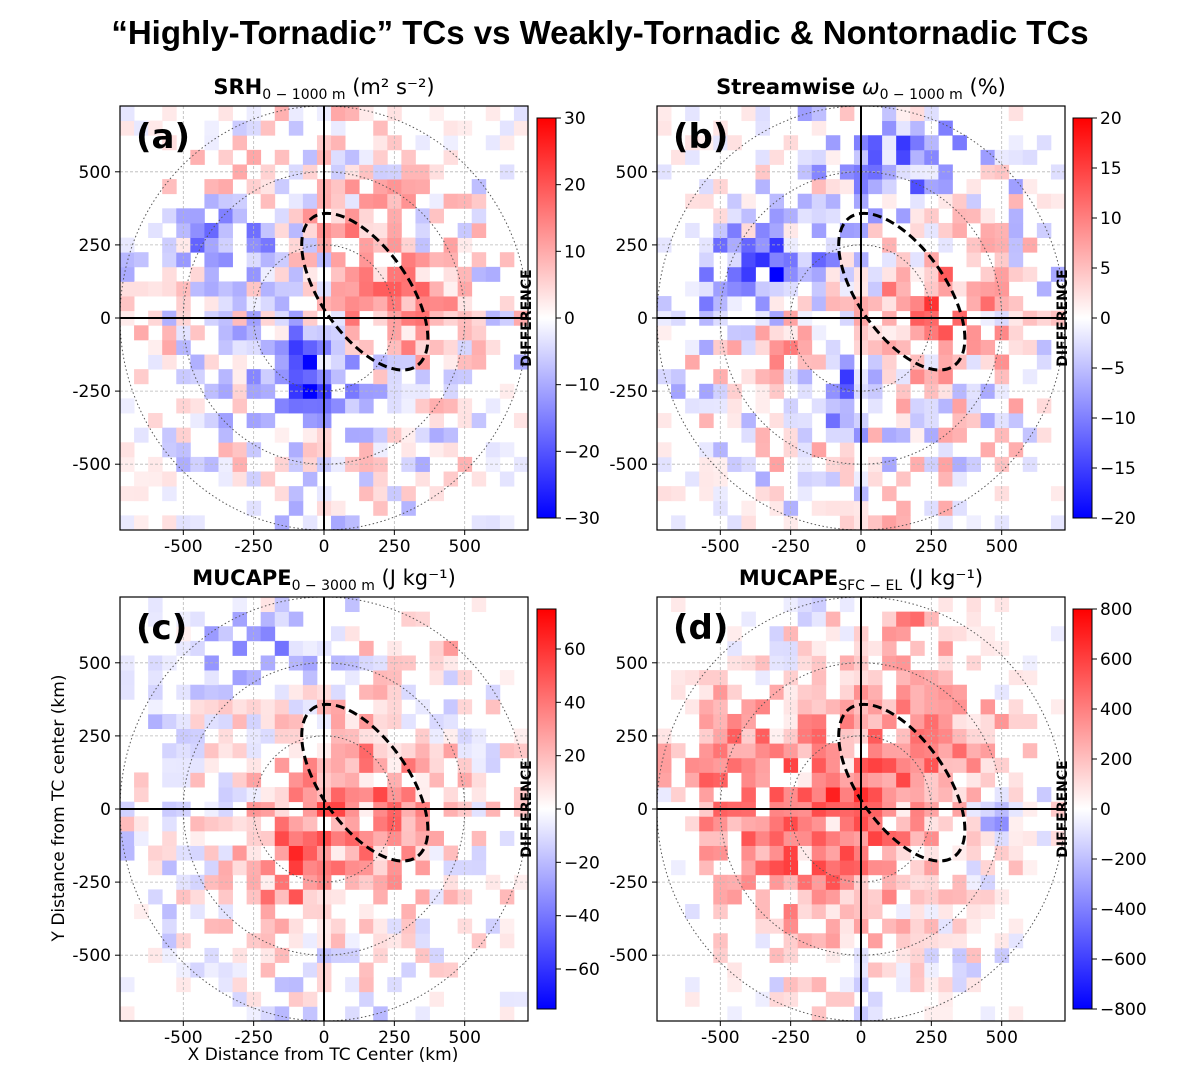 This screenshot has height=1091, width=1200. What do you see at coordinates (323, 1055) in the screenshot?
I see `x-axis-label: X Distance from TC Center (km)` at bounding box center [323, 1055].